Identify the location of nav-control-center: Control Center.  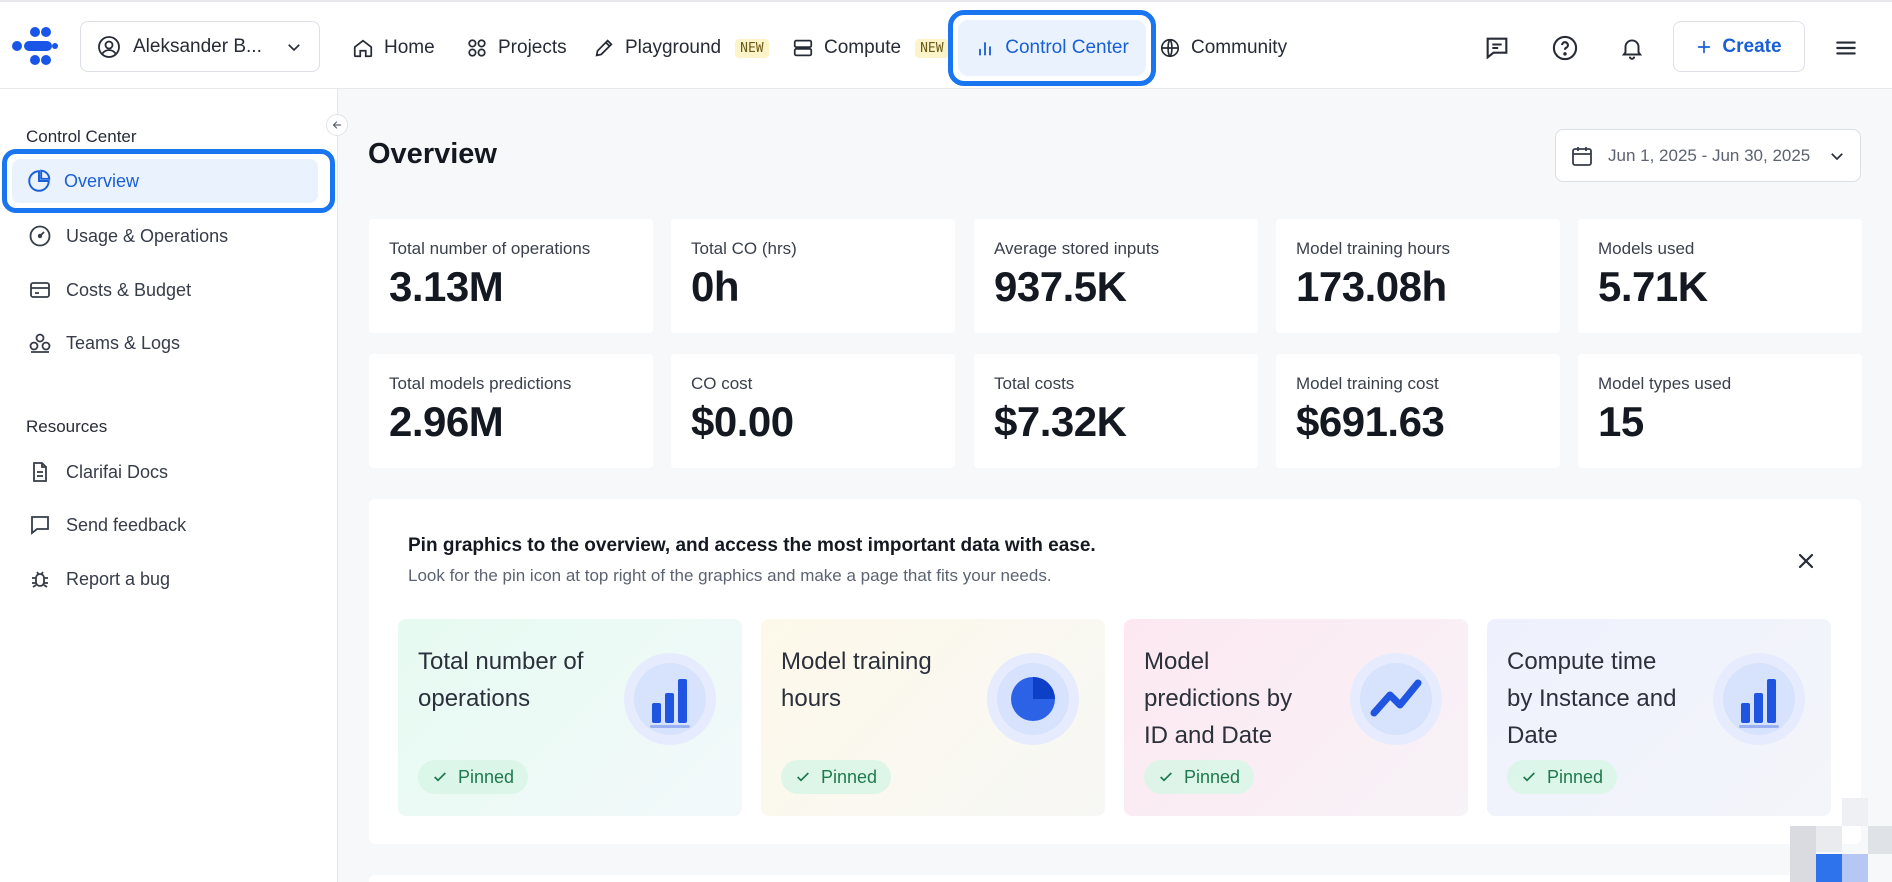
(1052, 48).